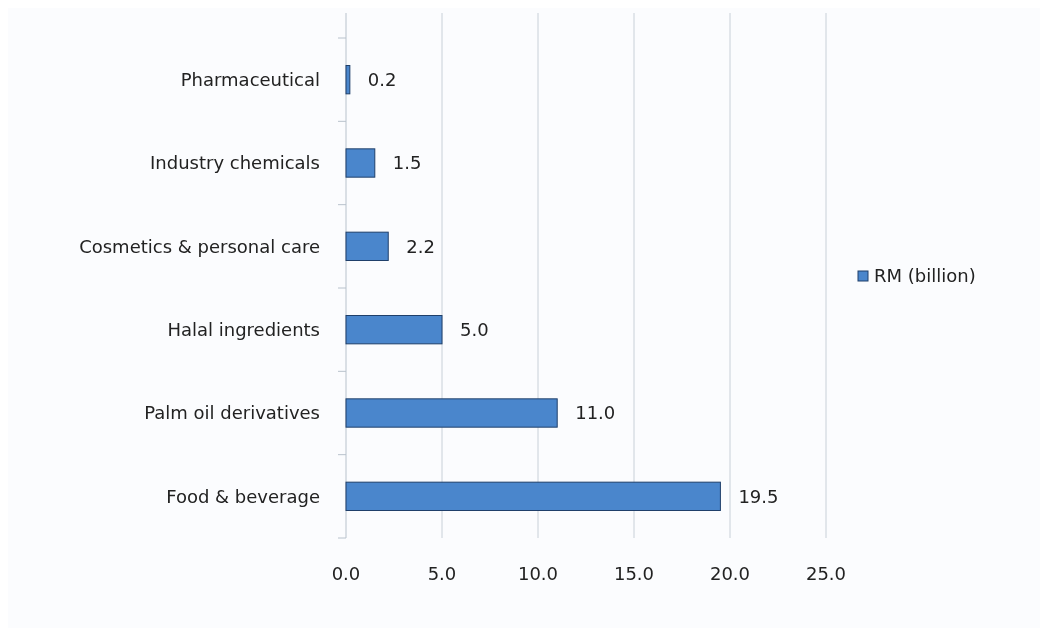 The image size is (1048, 636). Describe the element at coordinates (538, 573) in the screenshot. I see `x-tick-label: 10.0` at that location.